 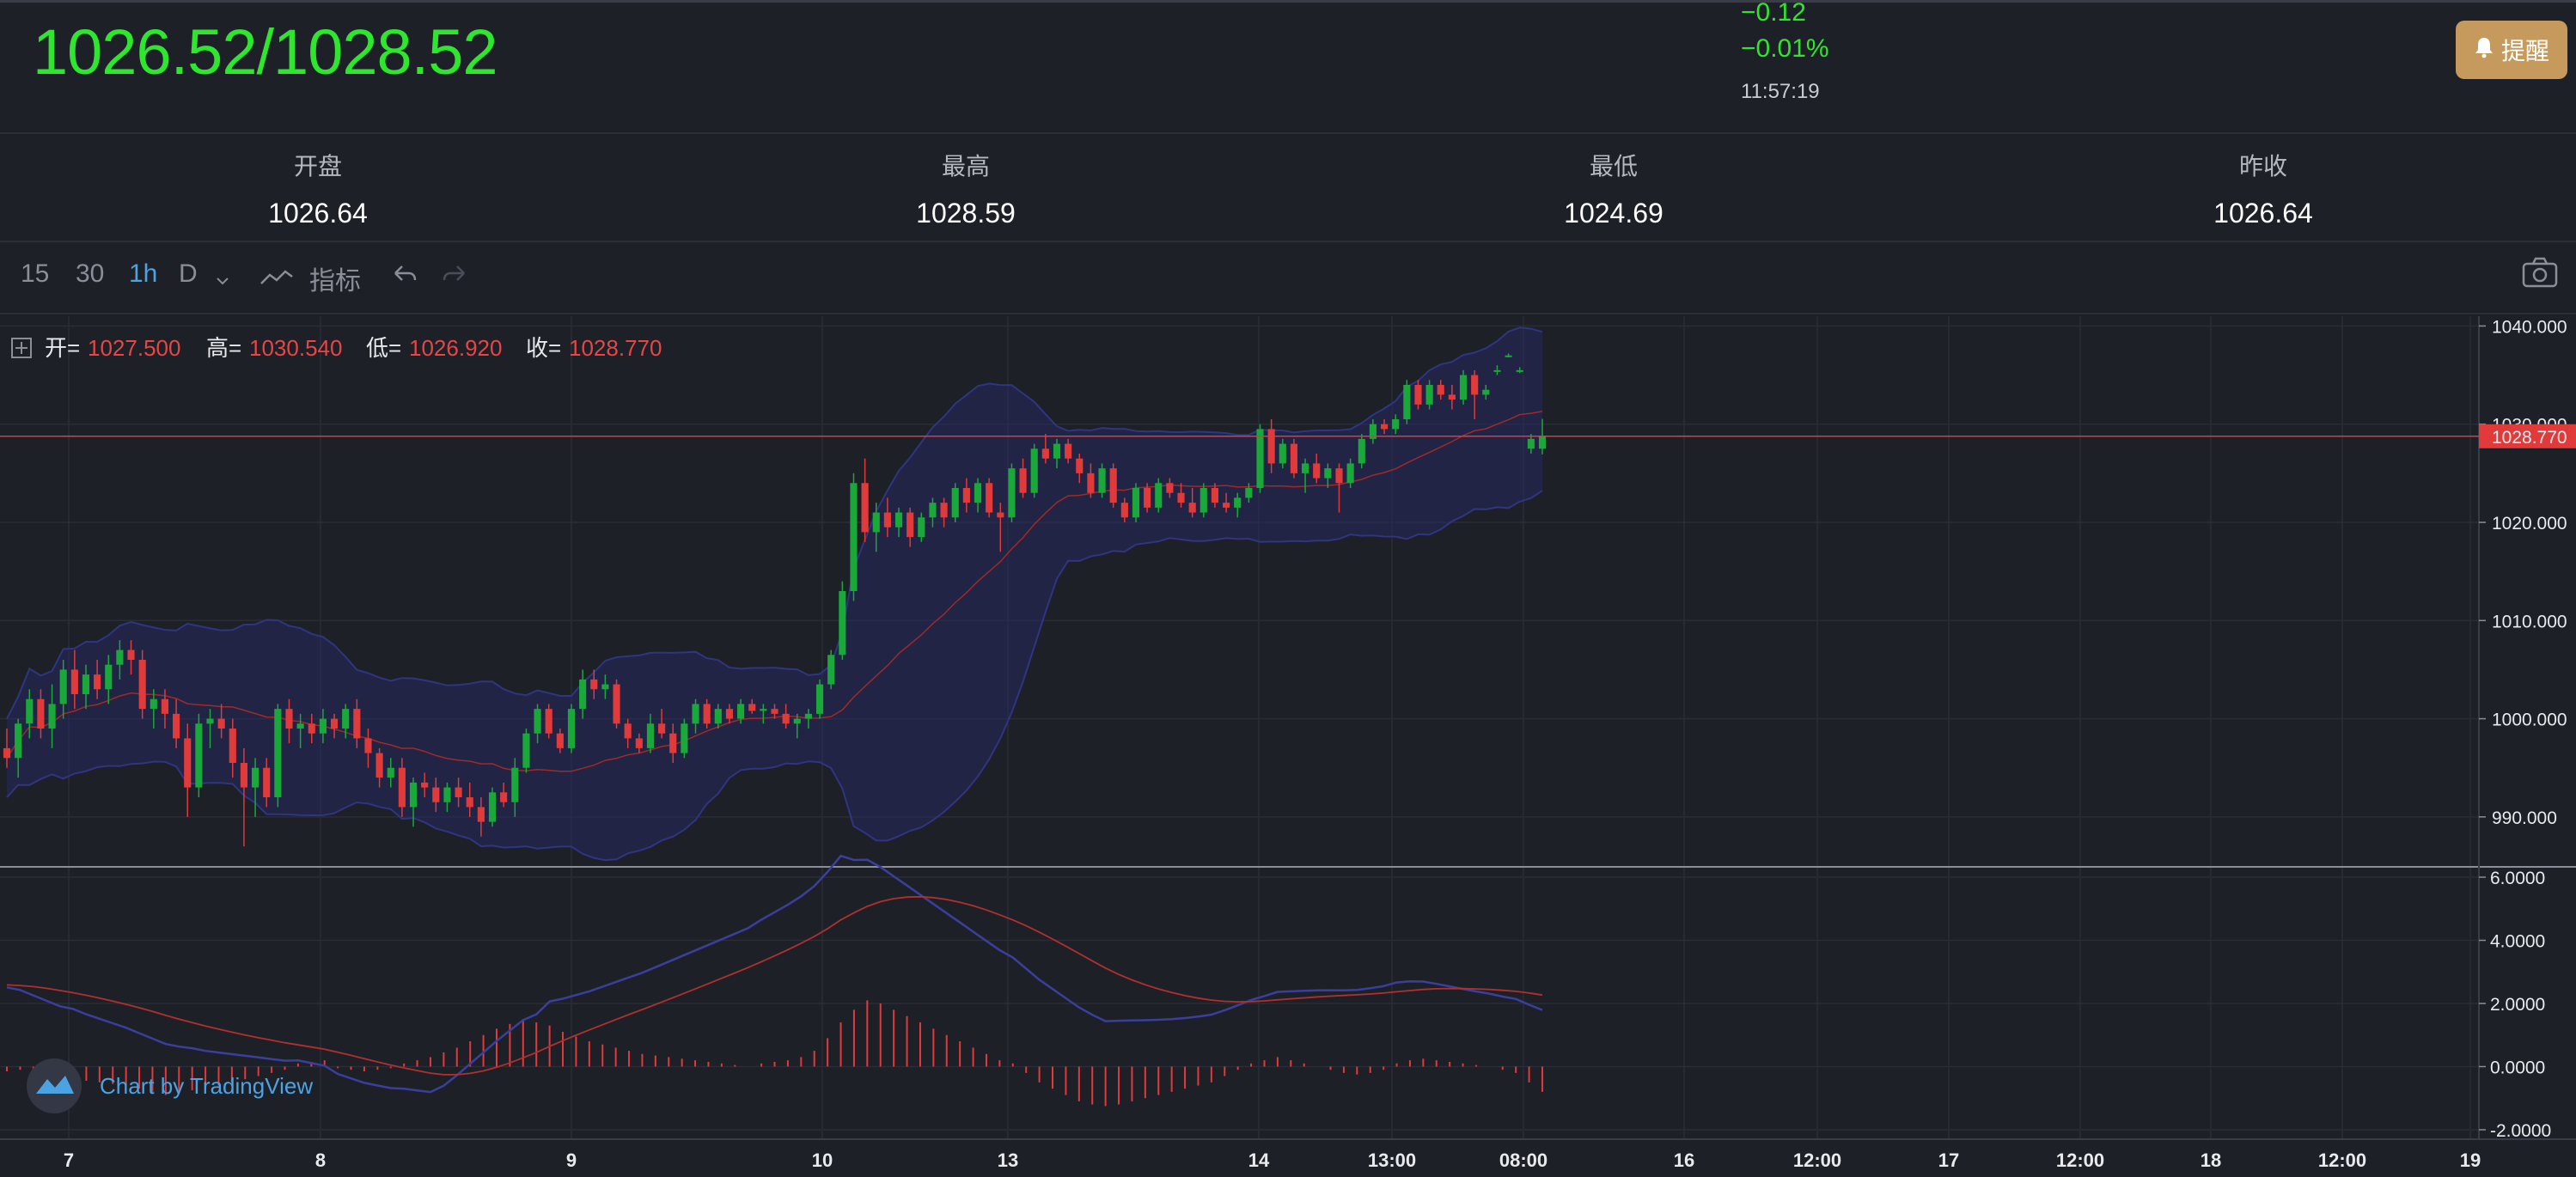 What do you see at coordinates (2515, 1005) in the screenshot?
I see `macd-axis: 6.0000 4.0000 2.0000 0.0000 -2.0000` at bounding box center [2515, 1005].